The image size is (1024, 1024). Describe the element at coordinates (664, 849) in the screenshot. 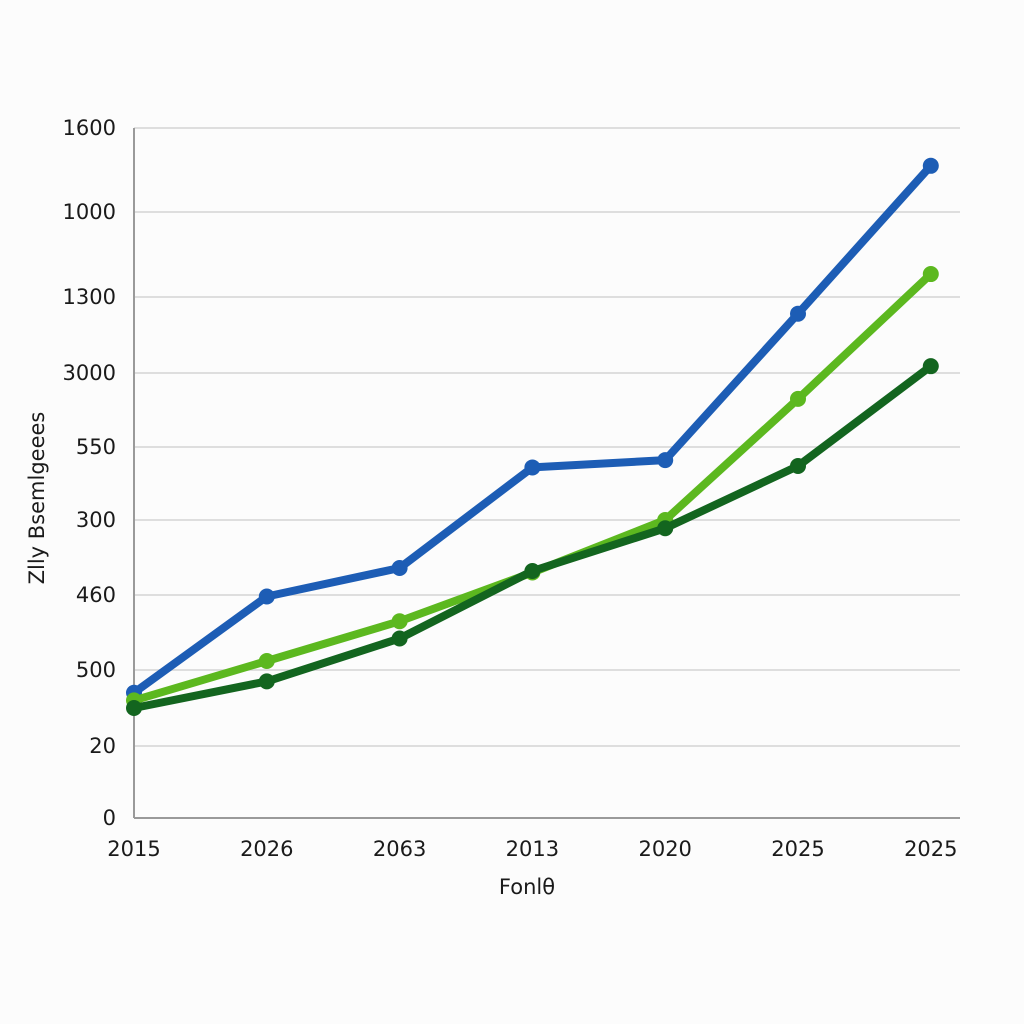

I see `x-tick-label: 2020` at that location.